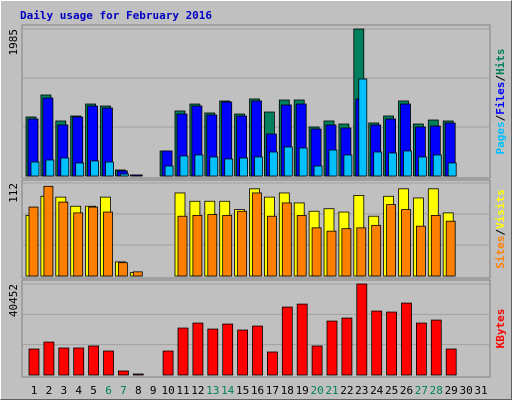  I want to click on x-tick-label: 20, so click(316, 390).